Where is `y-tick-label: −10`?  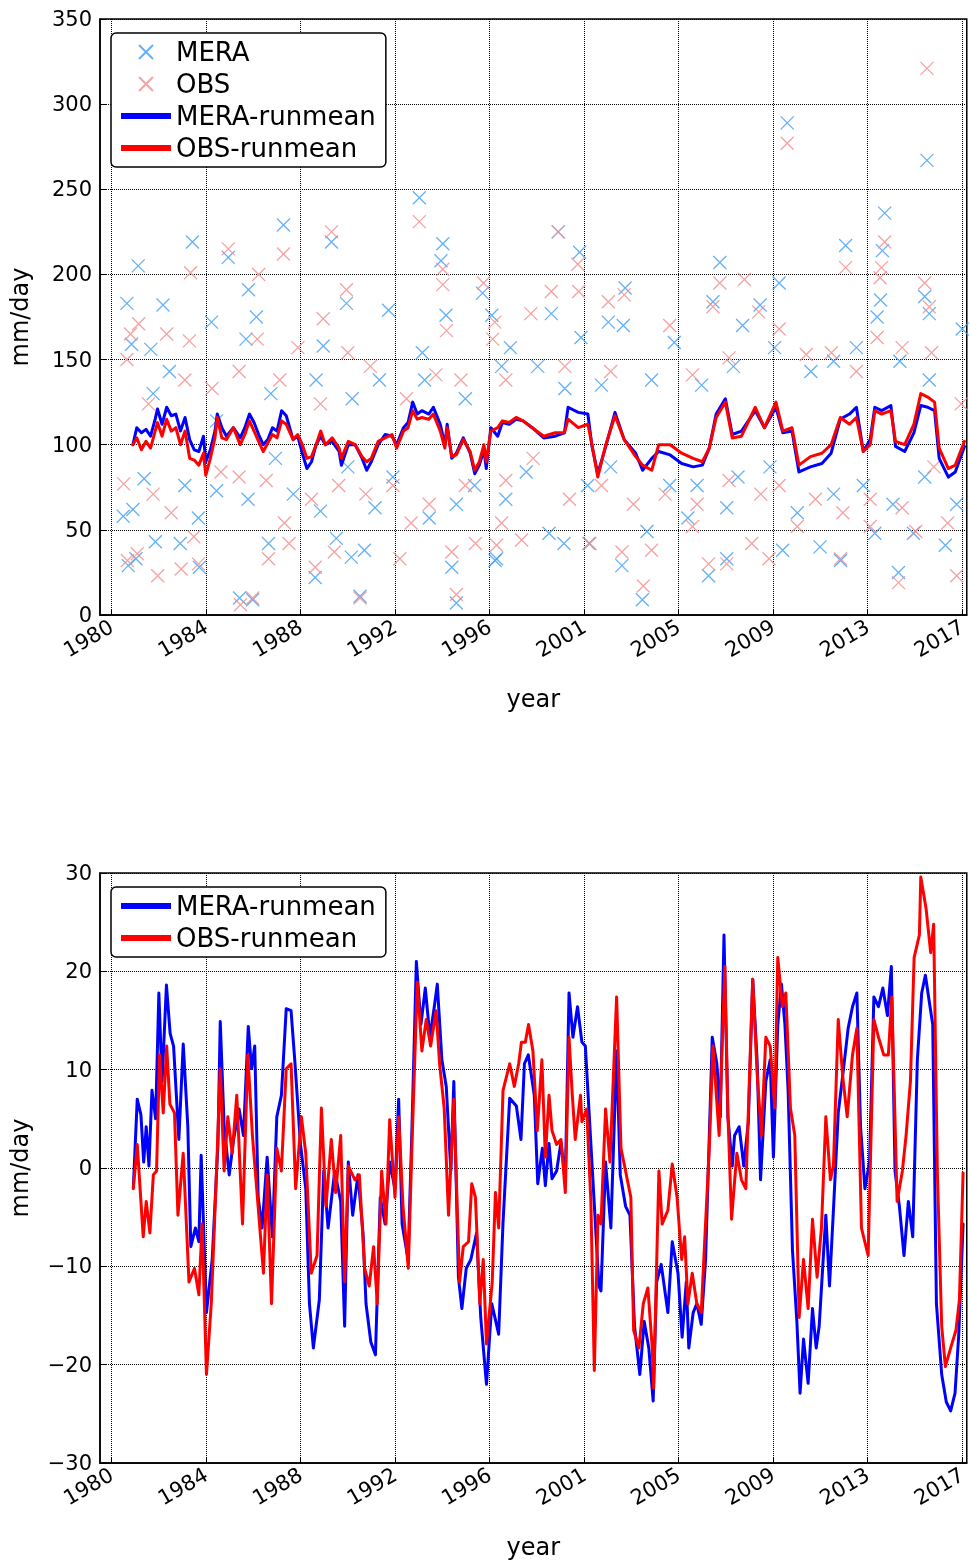
y-tick-label: −10 is located at coordinates (69, 1266).